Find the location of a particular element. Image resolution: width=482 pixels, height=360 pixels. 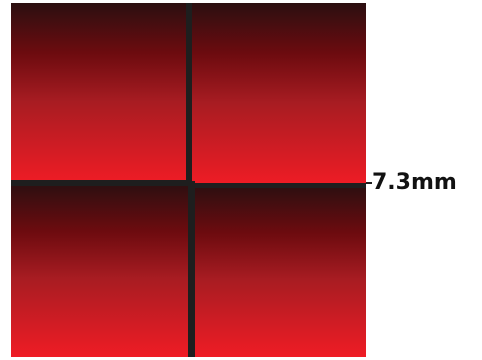

bezel-vertical-bottom is located at coordinates (191, 269).